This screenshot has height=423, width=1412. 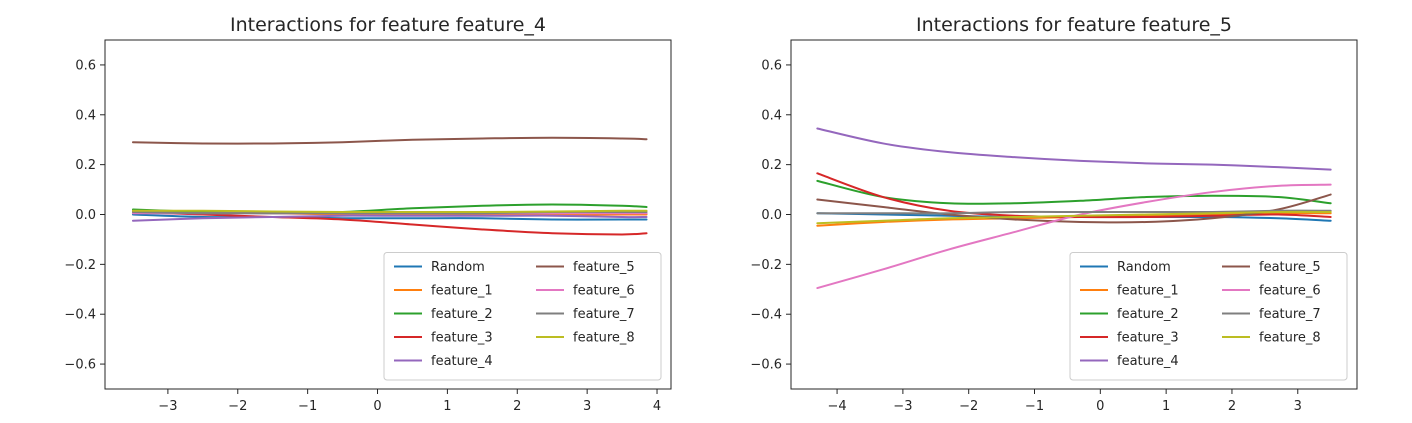 I want to click on x-tick-label: −4, so click(x=836, y=406).